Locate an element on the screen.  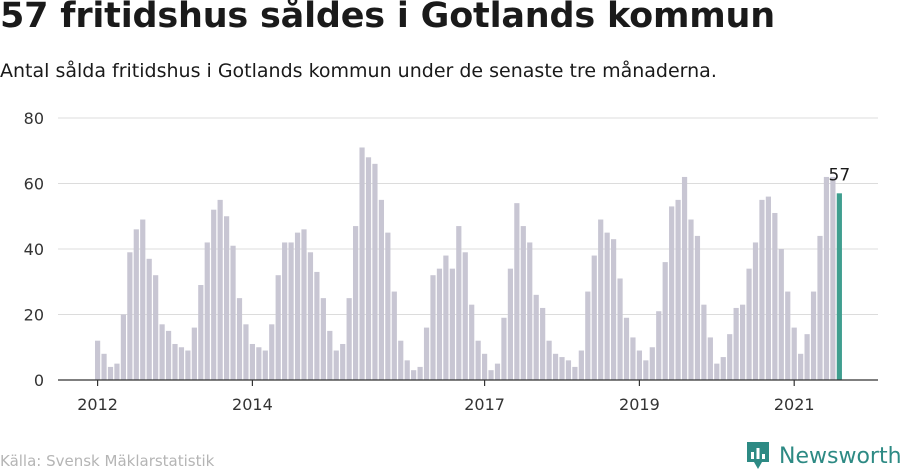
y-tick-label: 40 is located at coordinates (34, 249).